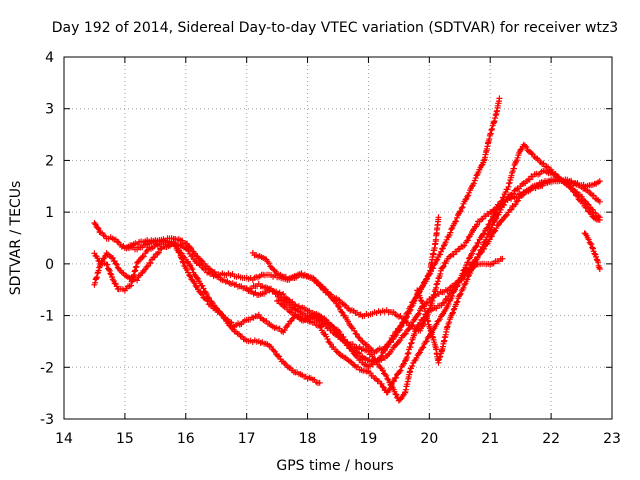 This screenshot has height=480, width=640. I want to click on x-tick-label: 15, so click(125, 439).